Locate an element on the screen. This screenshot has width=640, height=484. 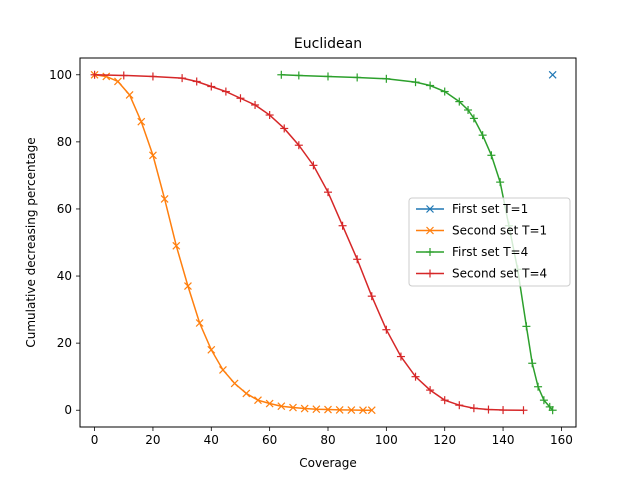
x-tick-label: 40 is located at coordinates (211, 440).